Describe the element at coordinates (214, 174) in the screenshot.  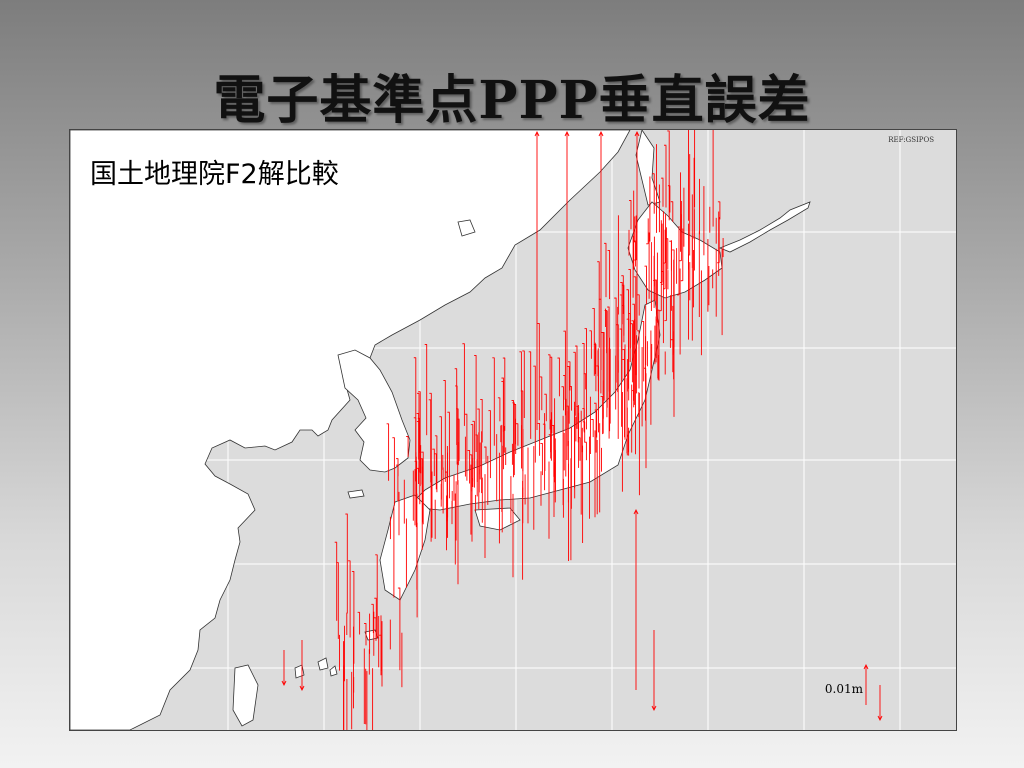
I see `map-subtitle: 国土地理院F2解比較` at that location.